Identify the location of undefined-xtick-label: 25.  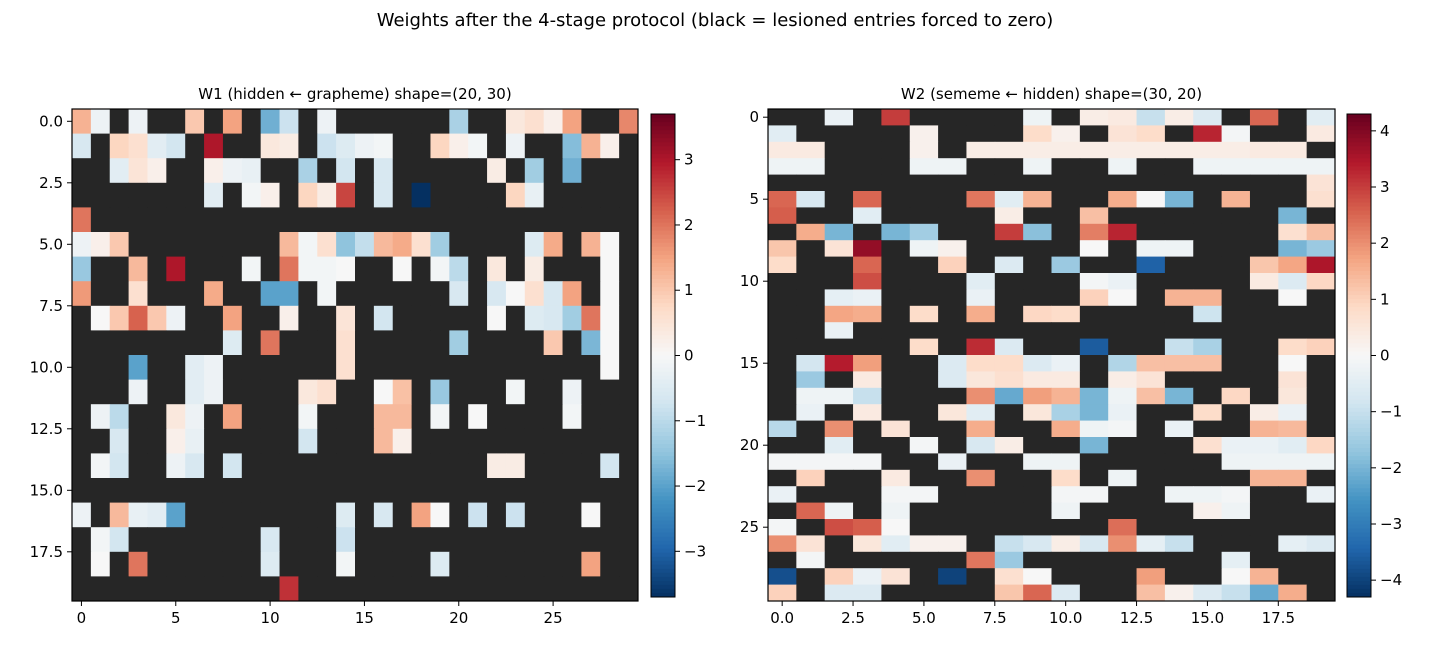
(553, 618).